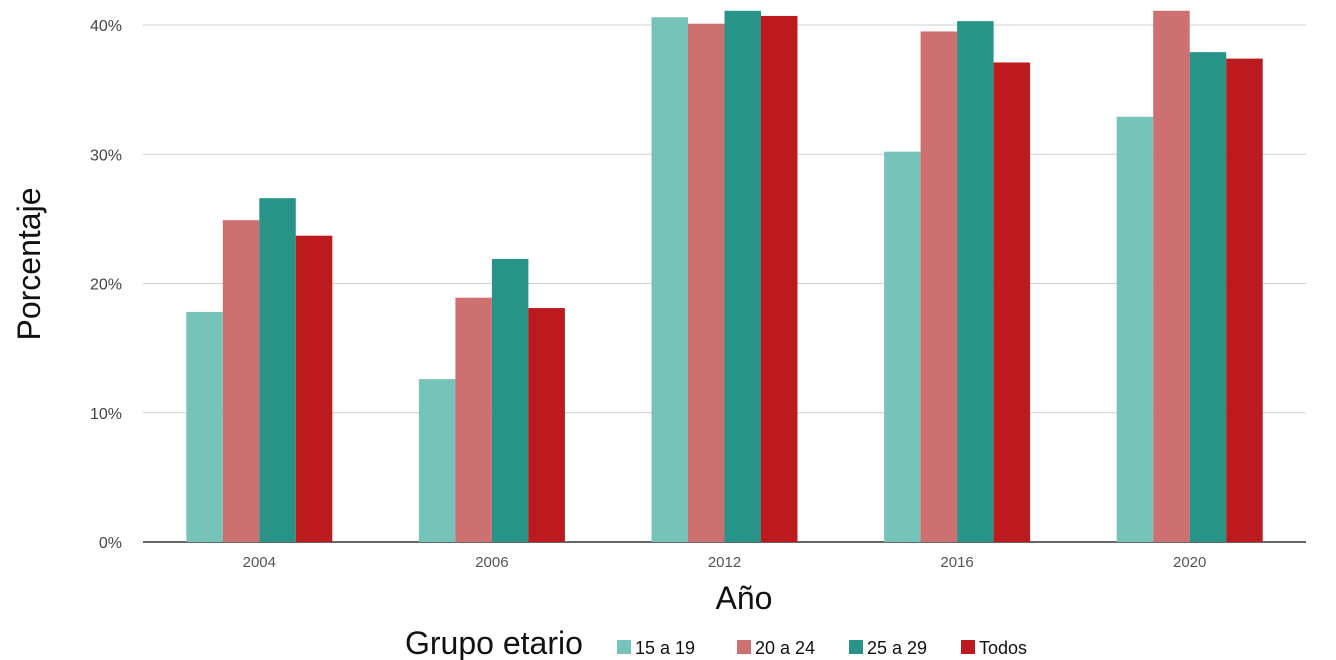 Image resolution: width=1336 pixels, height=660 pixels. I want to click on legend: Grupo etario 15 a 19 20 a 24 25 a 29 Todos, so click(716, 642).